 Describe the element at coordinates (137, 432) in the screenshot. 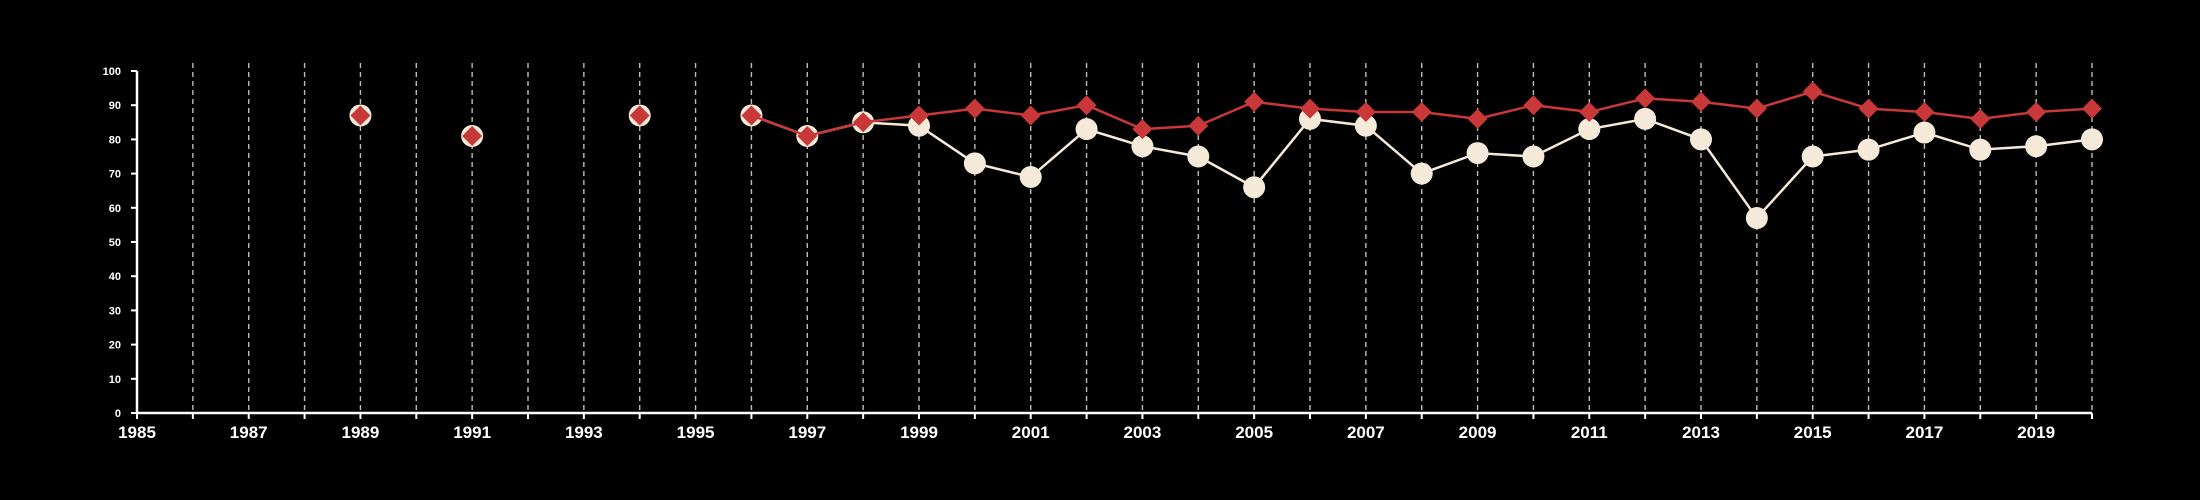

I see `x-tick-label-1985: 1985` at that location.